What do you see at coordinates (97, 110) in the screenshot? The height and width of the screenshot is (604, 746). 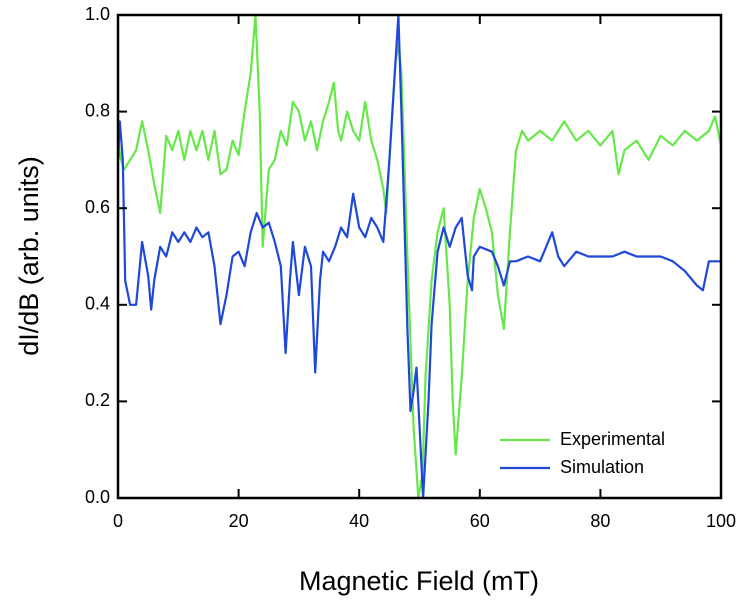 I see `y-tick-label: 0.8` at bounding box center [97, 110].